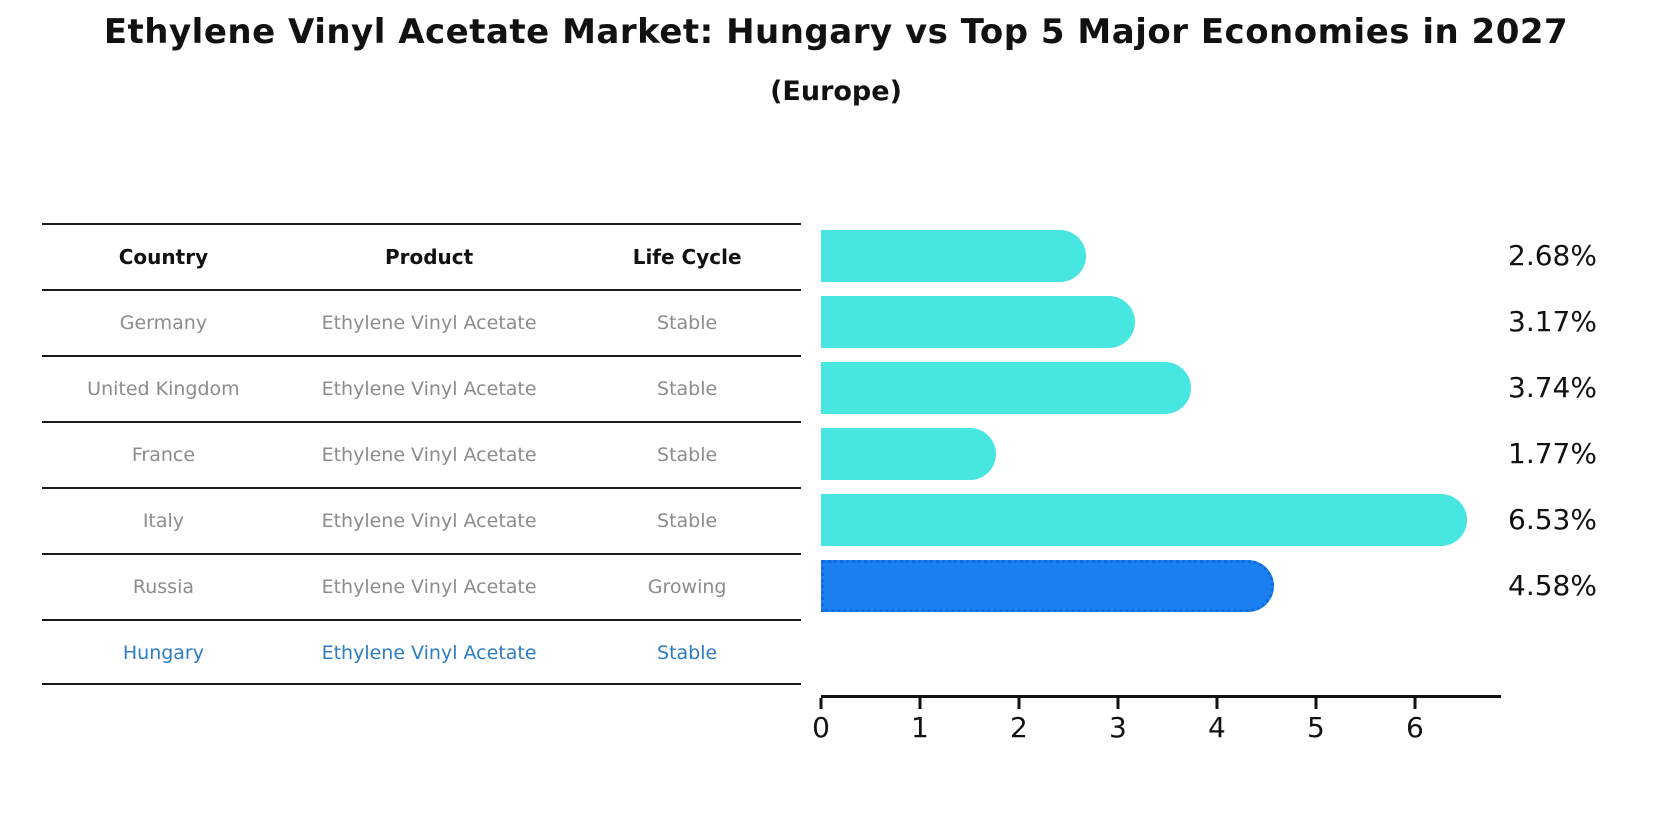 Image resolution: width=1672 pixels, height=823 pixels. Describe the element at coordinates (1156, 730) in the screenshot. I see `x-axis: 0 1 2 3 4 5 6` at that location.